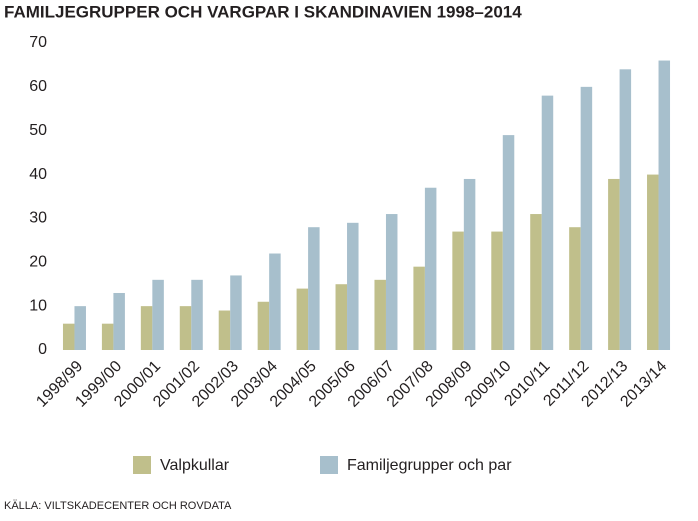 This screenshot has height=521, width=698. I want to click on source-note: KÄLLA: VILTSKADECENTER OCH ROVDATA, so click(118, 506).